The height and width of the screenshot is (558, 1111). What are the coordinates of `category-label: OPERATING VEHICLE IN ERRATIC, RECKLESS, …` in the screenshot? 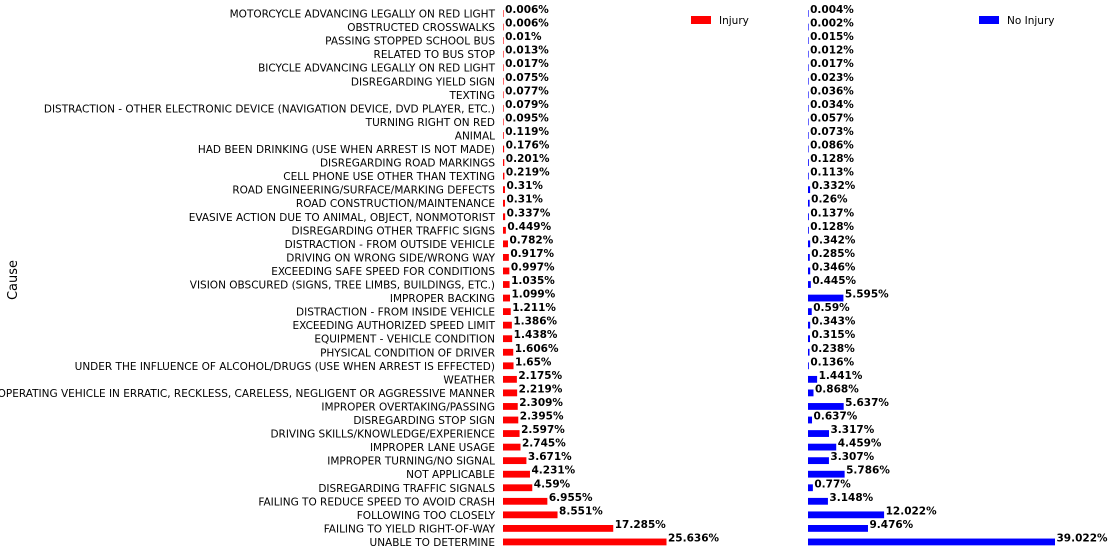 It's located at (247, 394).